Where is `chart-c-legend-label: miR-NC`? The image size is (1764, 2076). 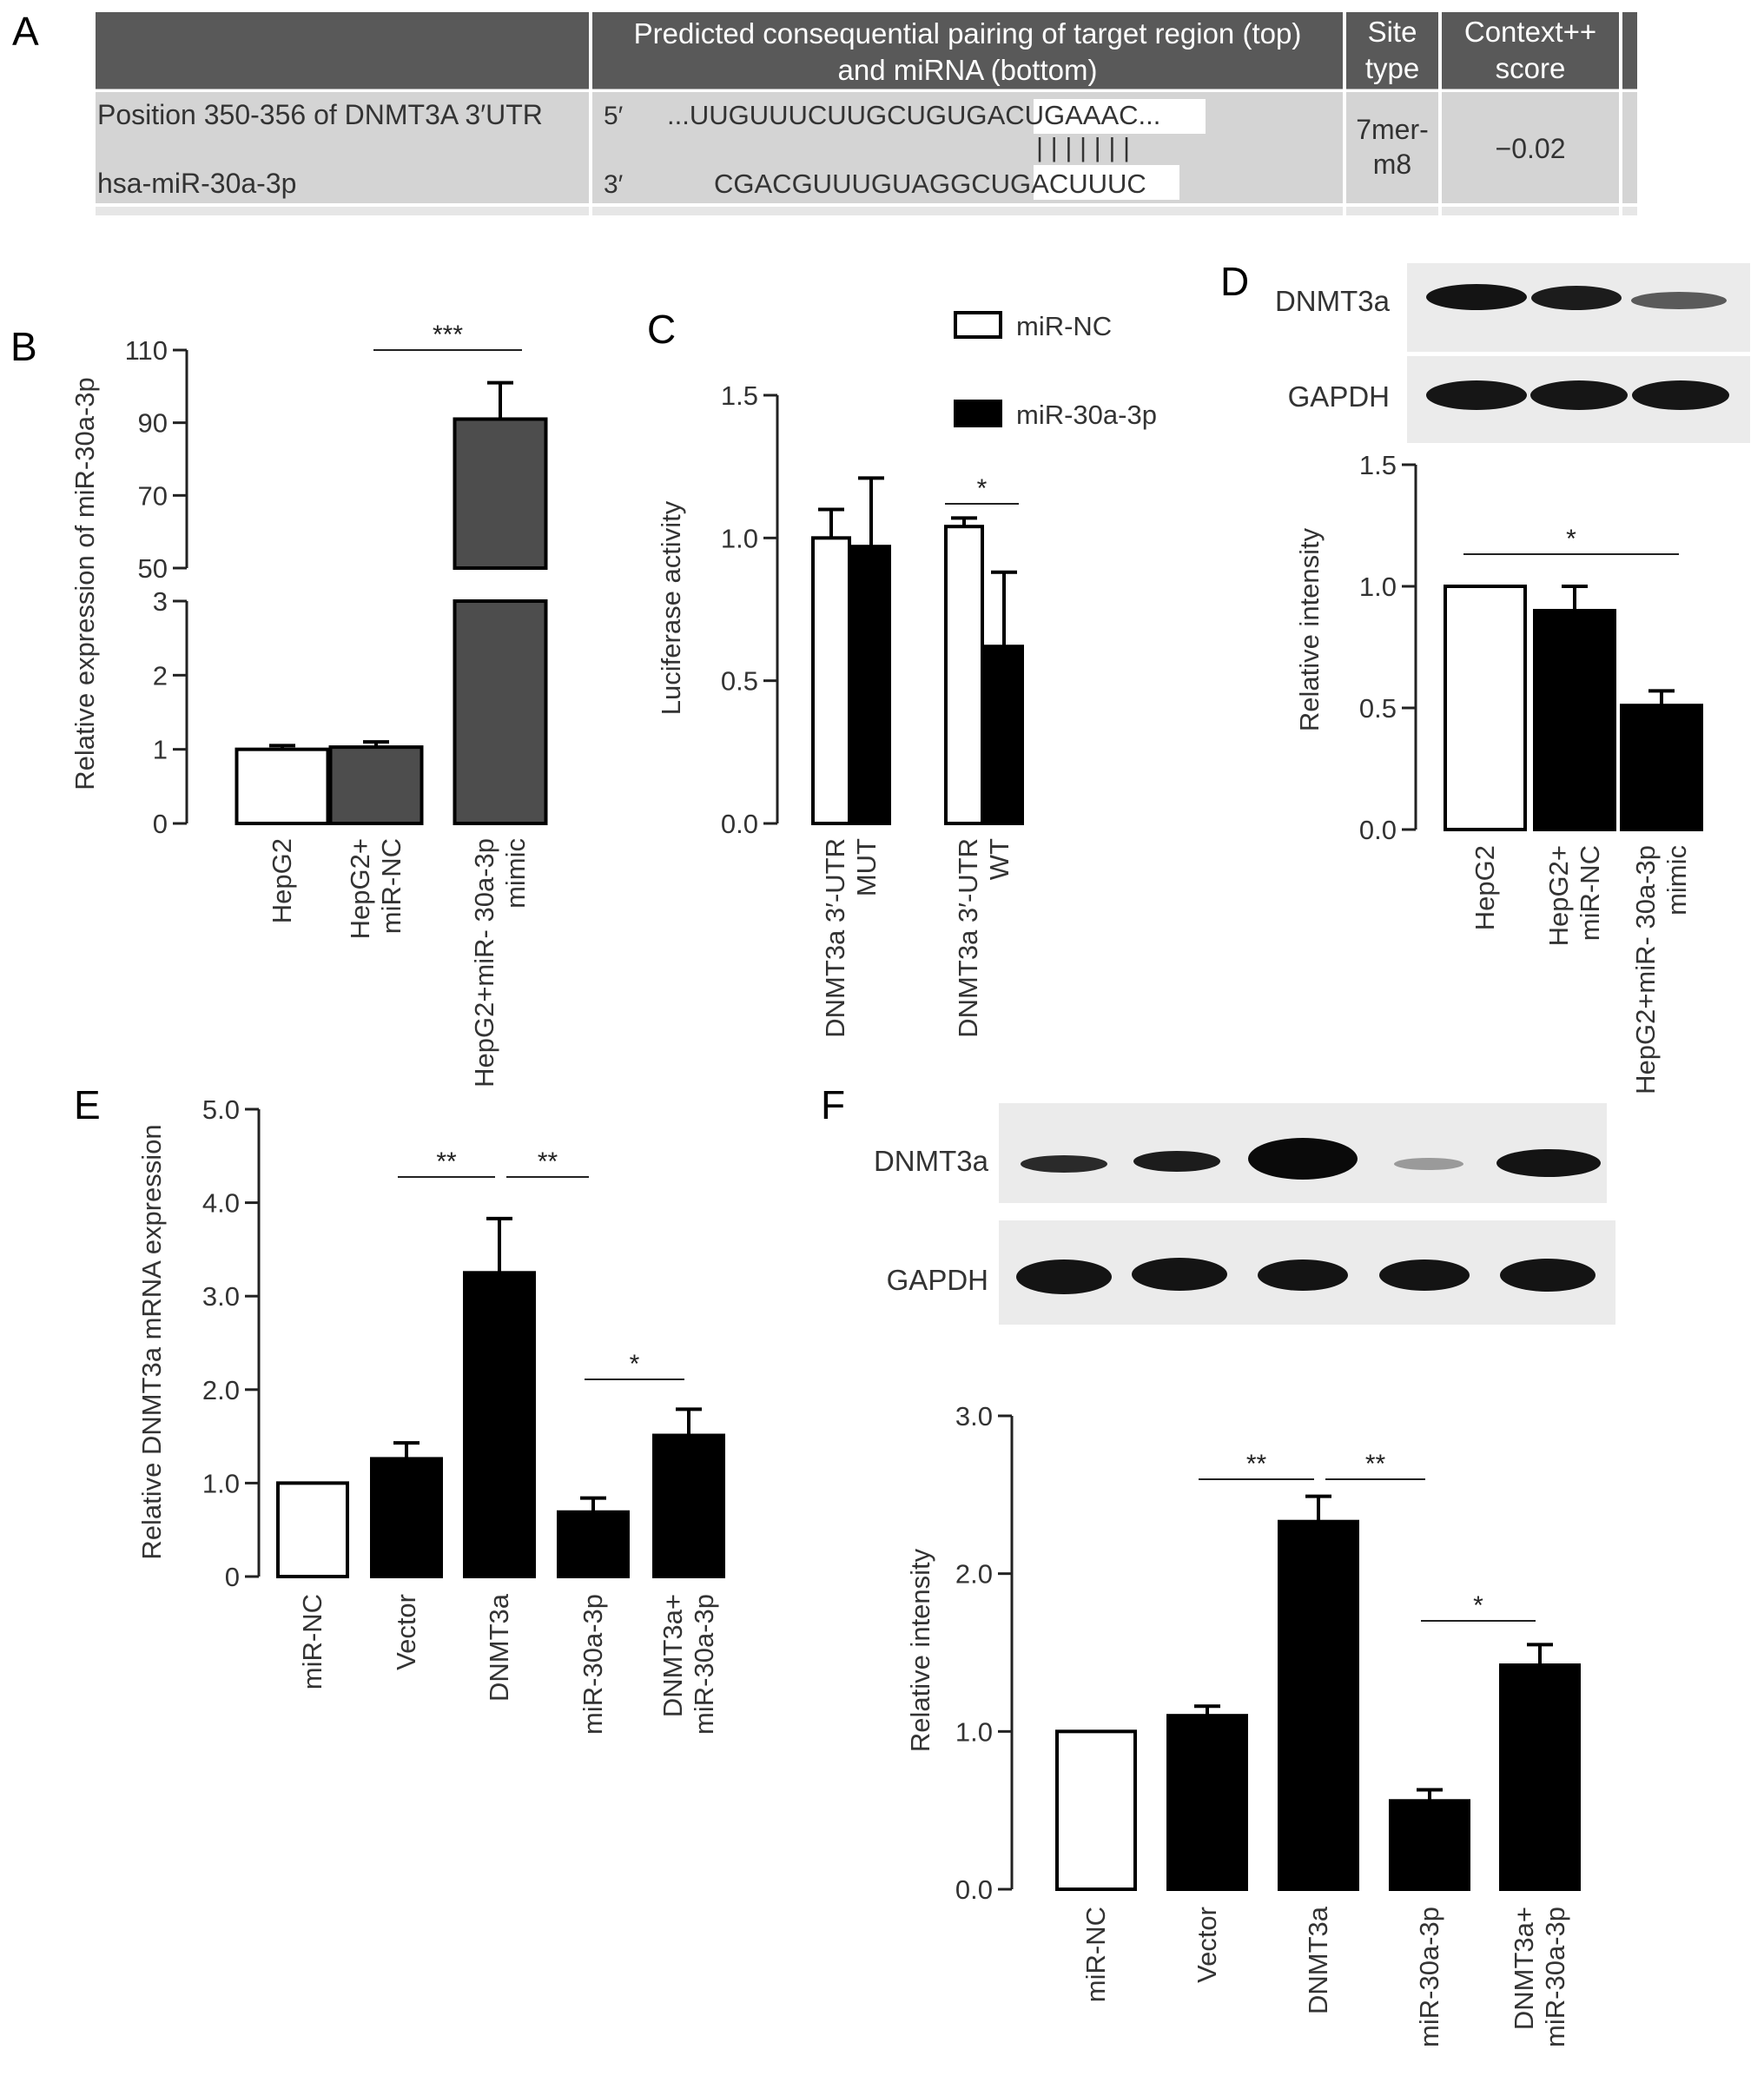 chart-c-legend-label: miR-NC is located at coordinates (1064, 326).